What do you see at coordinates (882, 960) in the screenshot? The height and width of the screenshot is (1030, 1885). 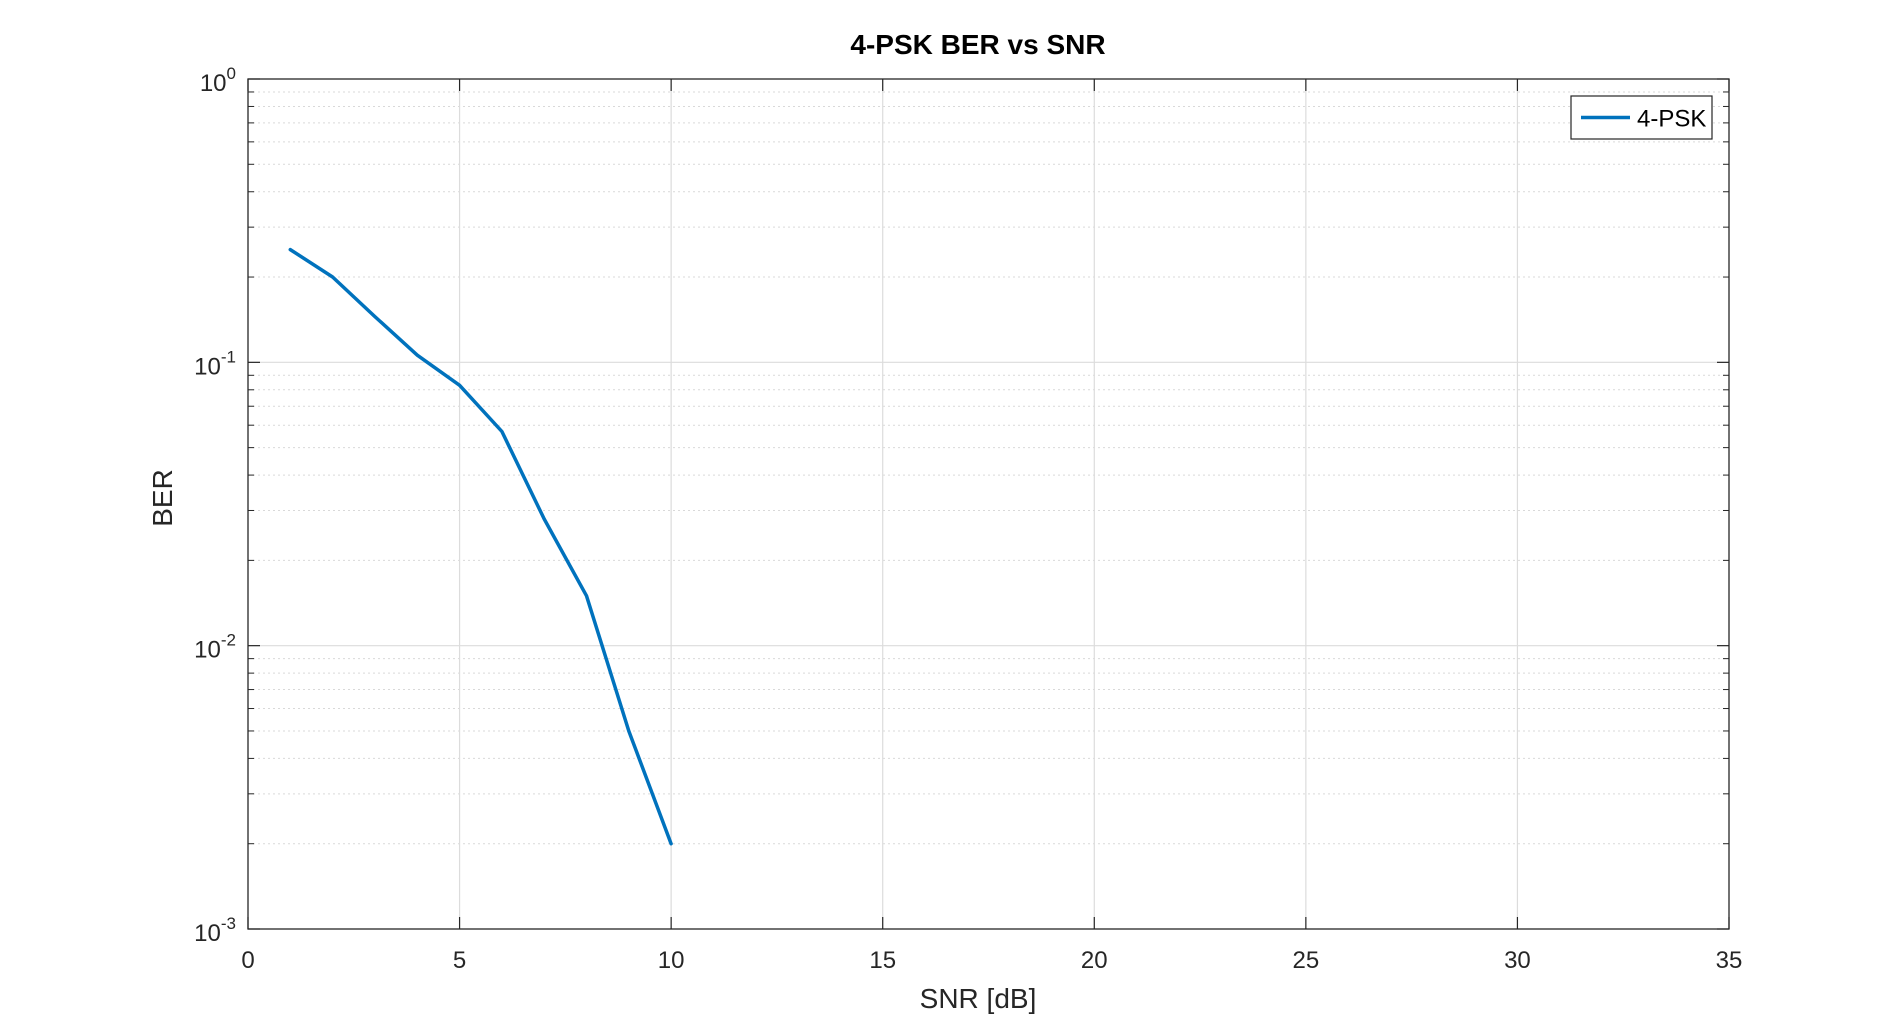 I see `x-tick-label: 15` at bounding box center [882, 960].